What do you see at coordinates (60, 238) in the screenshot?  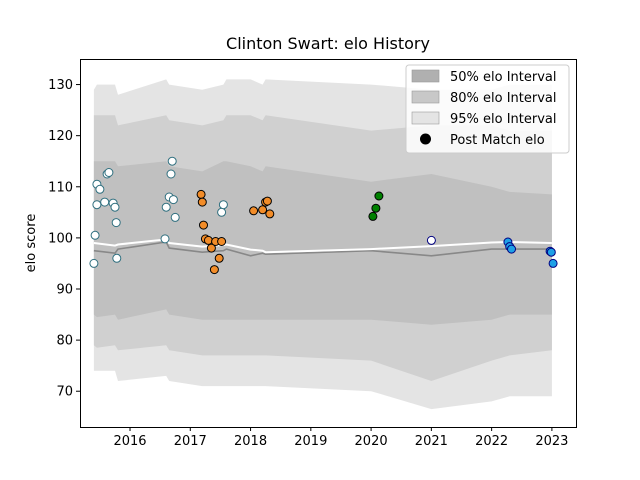 I see `y-tick-label: 100` at bounding box center [60, 238].